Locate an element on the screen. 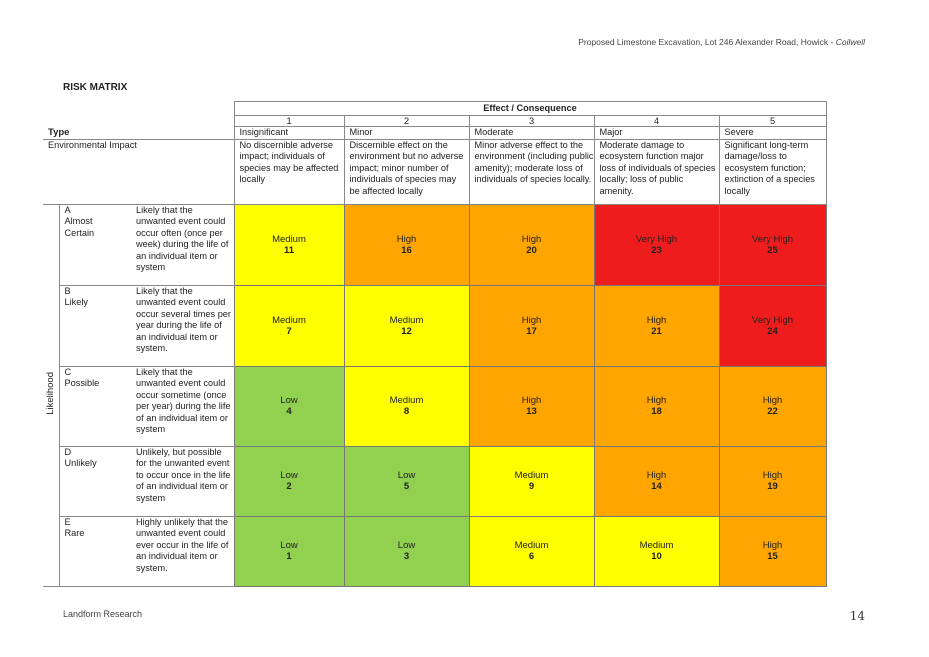 This screenshot has height=657, width=929. running-header-italic: Coilwell is located at coordinates (850, 42).